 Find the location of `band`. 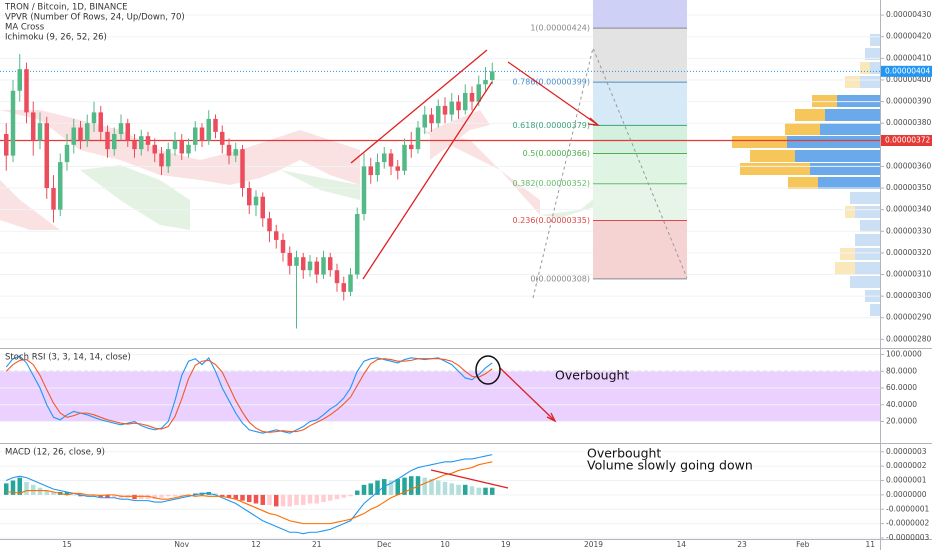

band is located at coordinates (440, 396).